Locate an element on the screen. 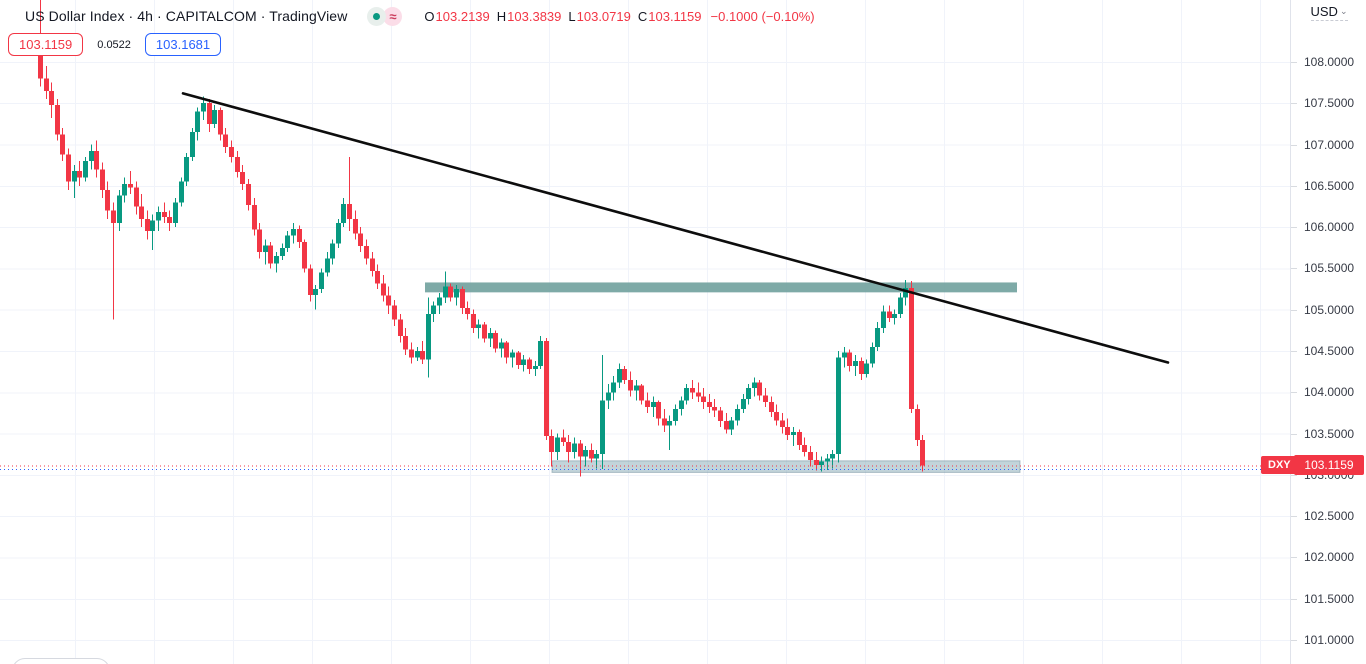  price-tick-label: 104.0000 is located at coordinates (1328, 392).